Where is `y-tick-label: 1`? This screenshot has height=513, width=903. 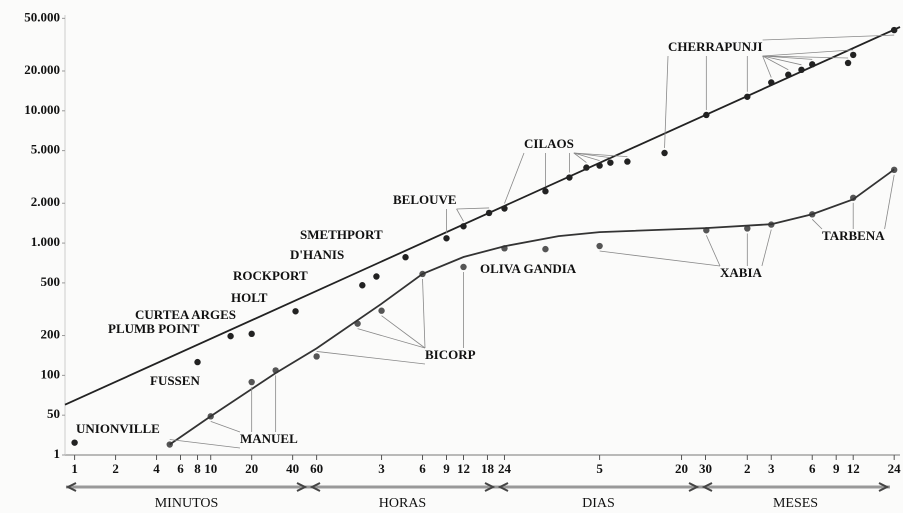
y-tick-label: 1 is located at coordinates (57, 453).